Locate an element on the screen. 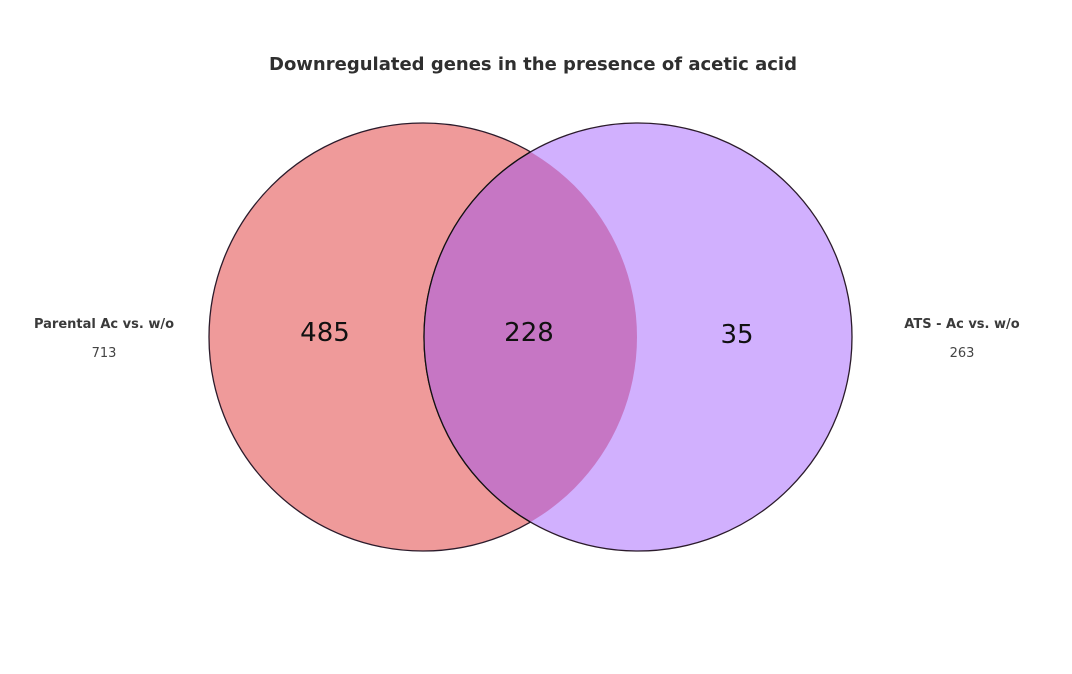 Image resolution: width=1072 pixels, height=674 pixels. region-count-right-only: 35 is located at coordinates (736, 335).